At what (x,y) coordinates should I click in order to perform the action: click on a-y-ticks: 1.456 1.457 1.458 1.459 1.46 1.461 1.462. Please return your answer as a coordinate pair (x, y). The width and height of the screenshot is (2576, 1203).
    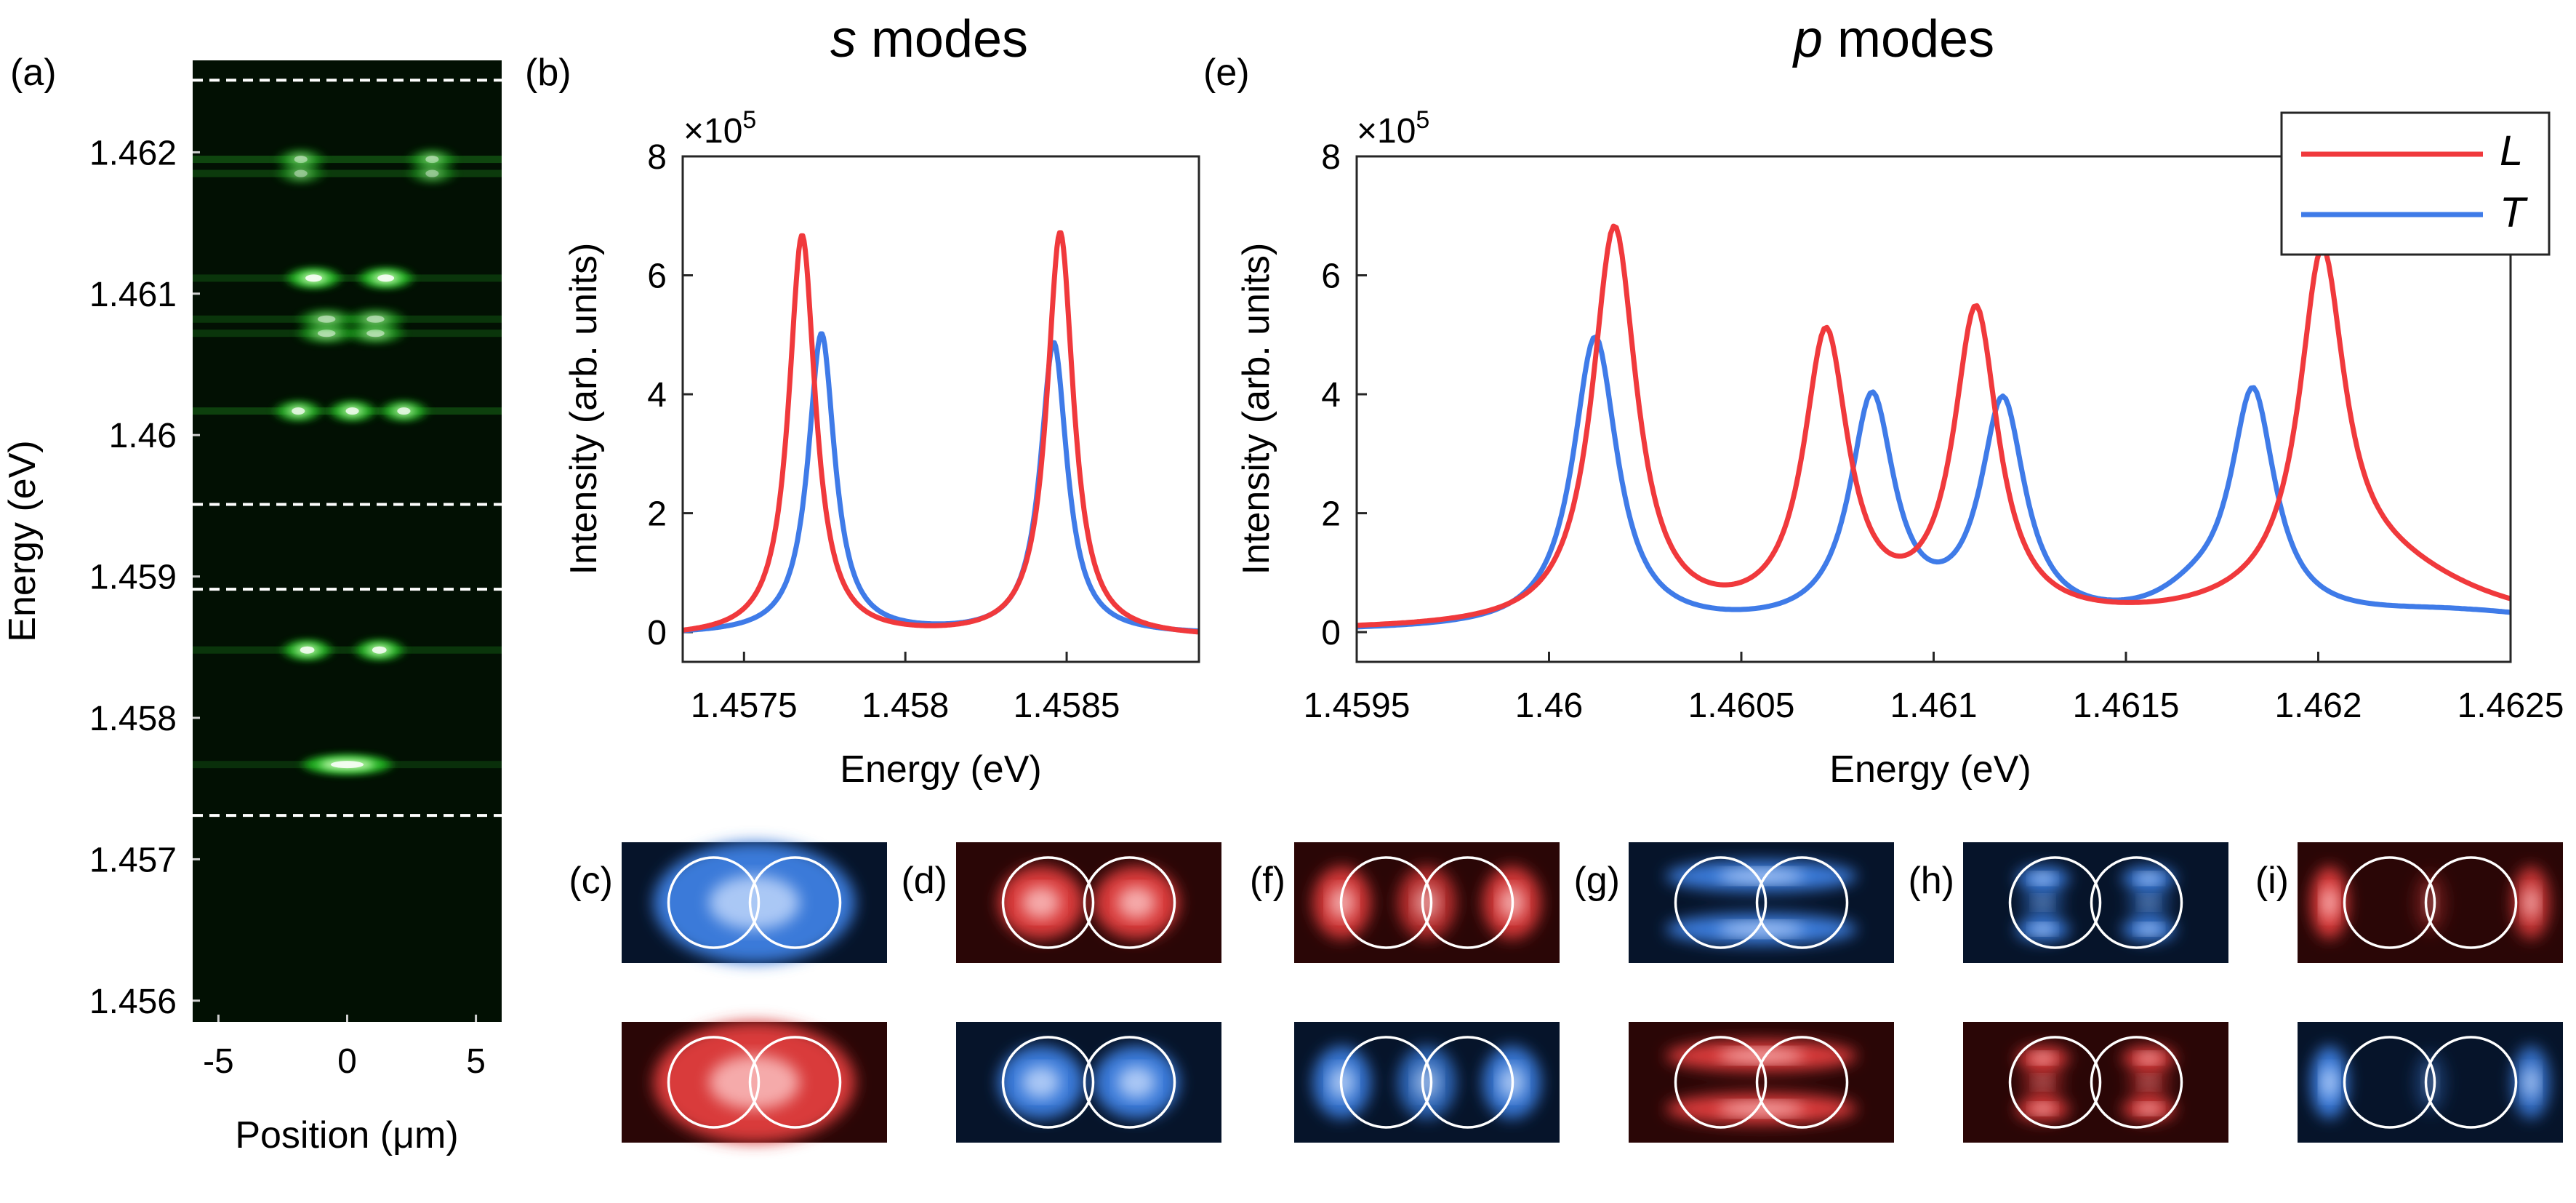
    Looking at the image, I should click on (144, 577).